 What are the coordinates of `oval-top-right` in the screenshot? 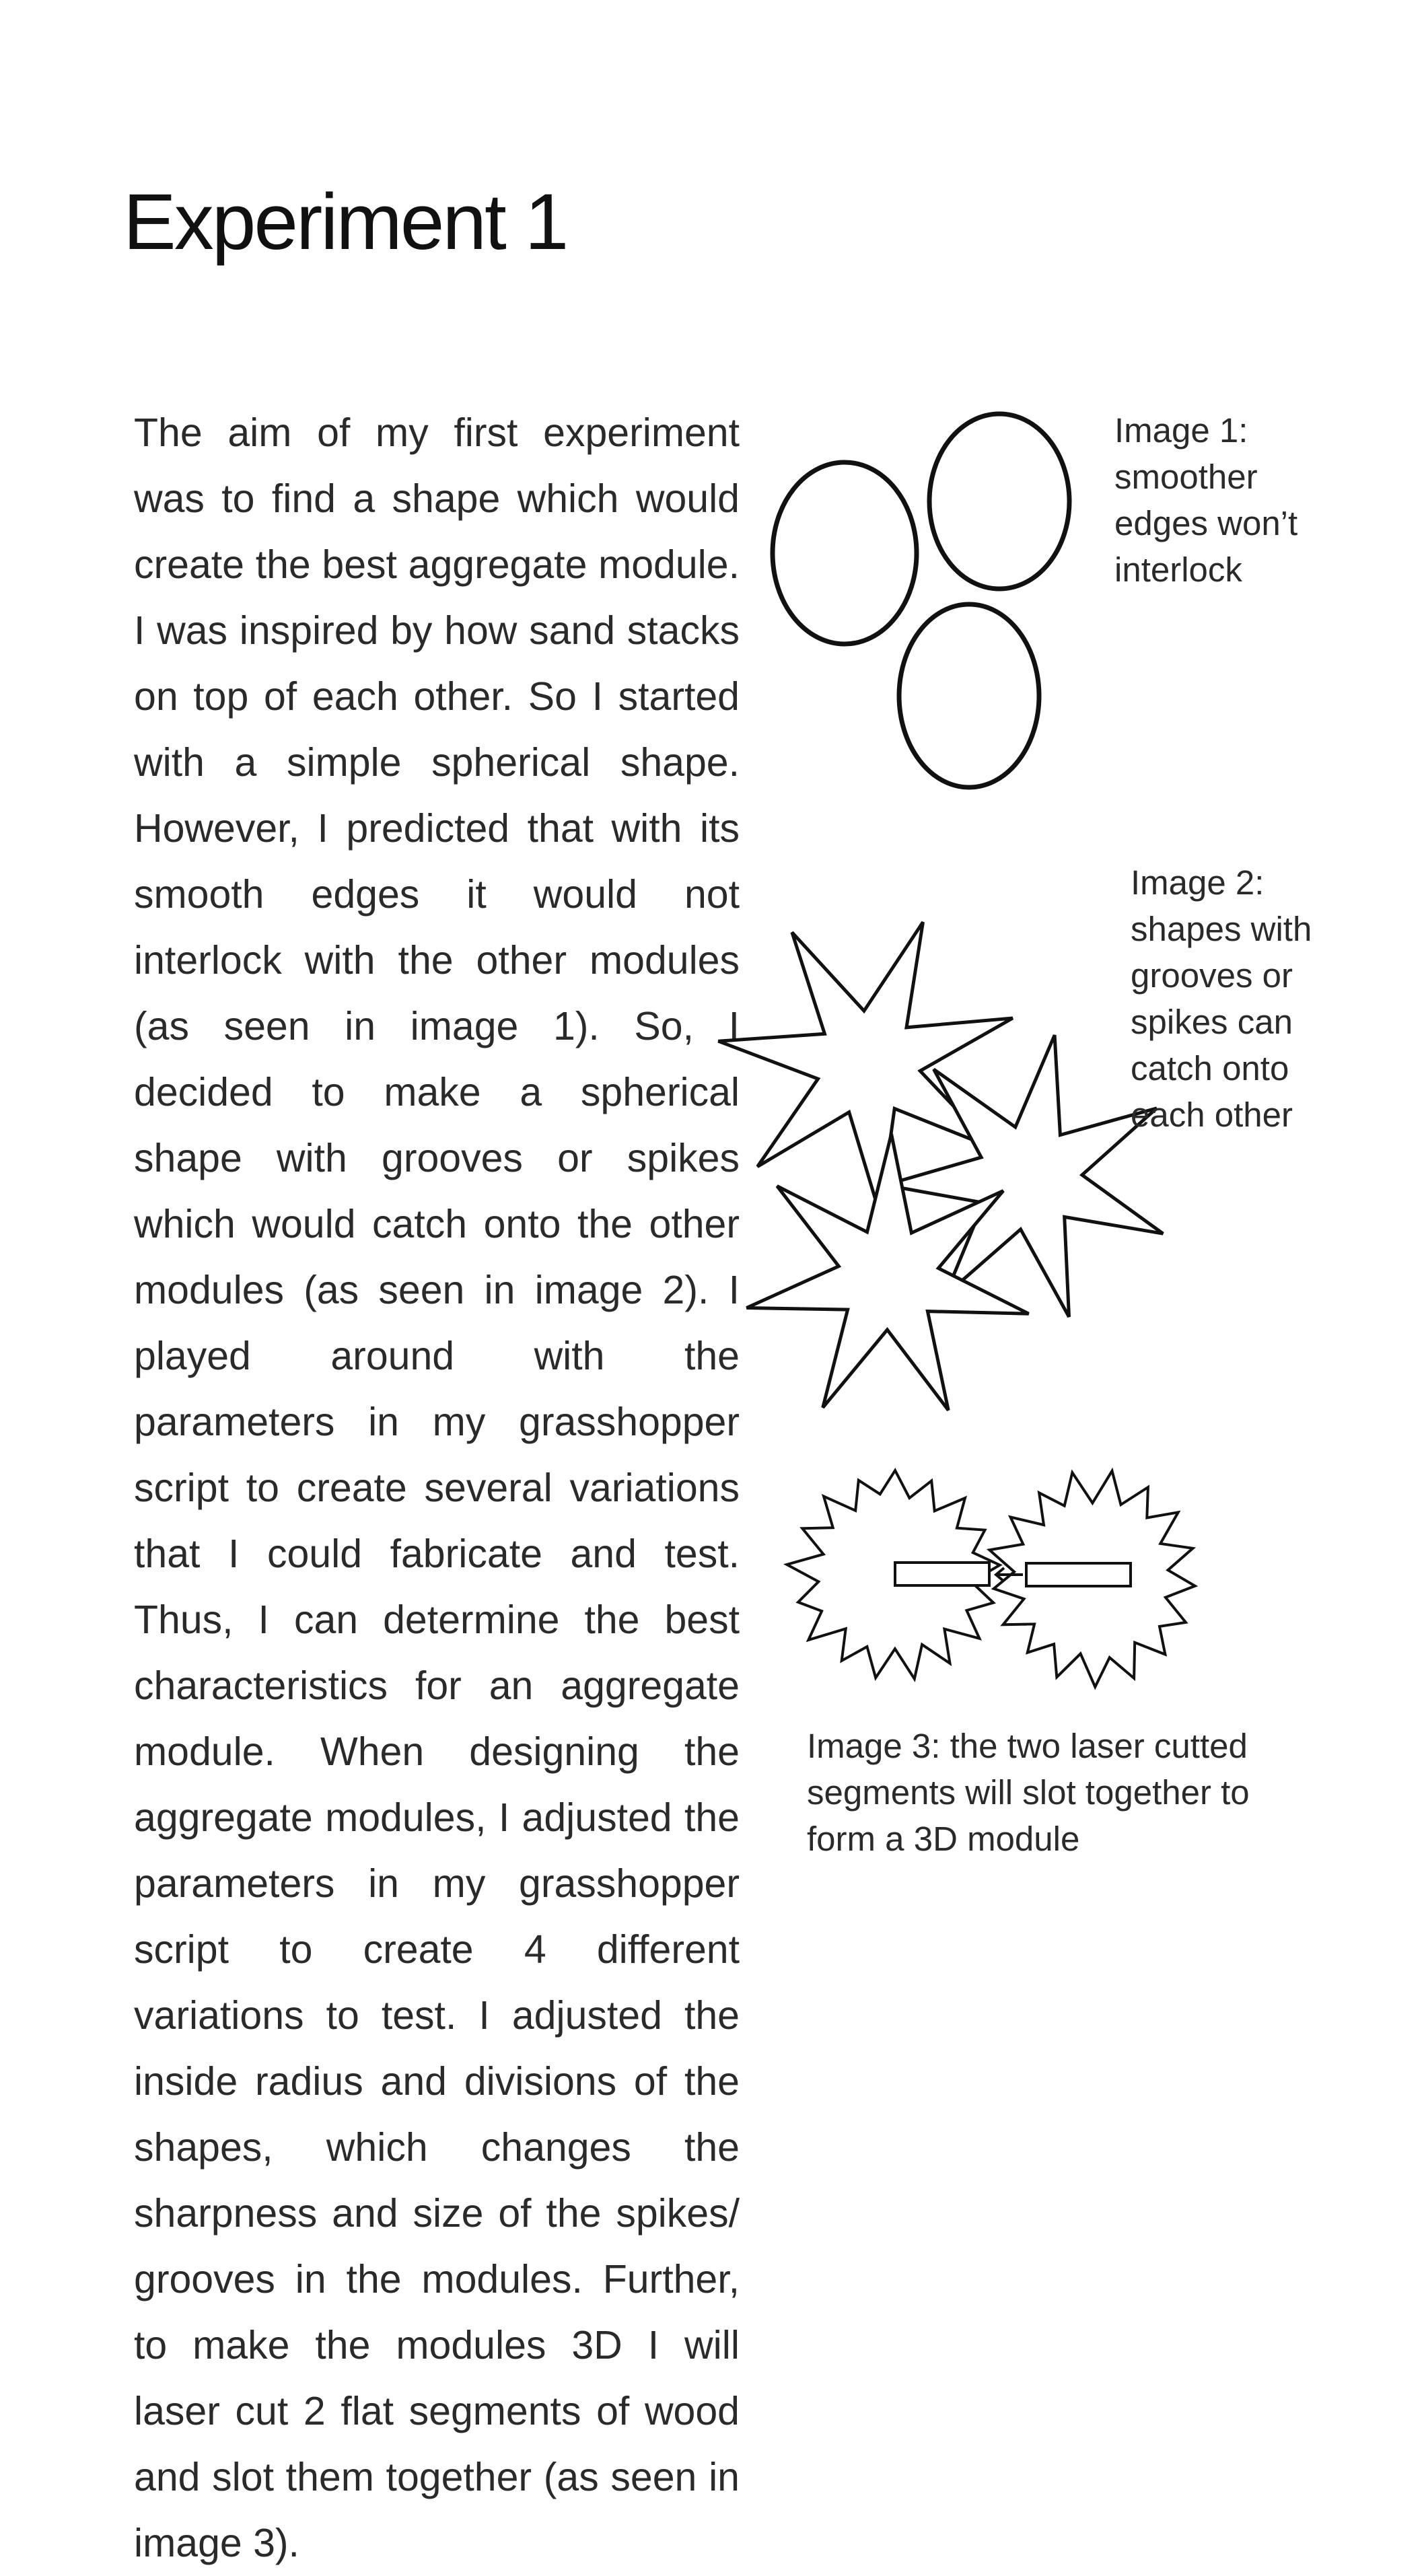 It's located at (999, 501).